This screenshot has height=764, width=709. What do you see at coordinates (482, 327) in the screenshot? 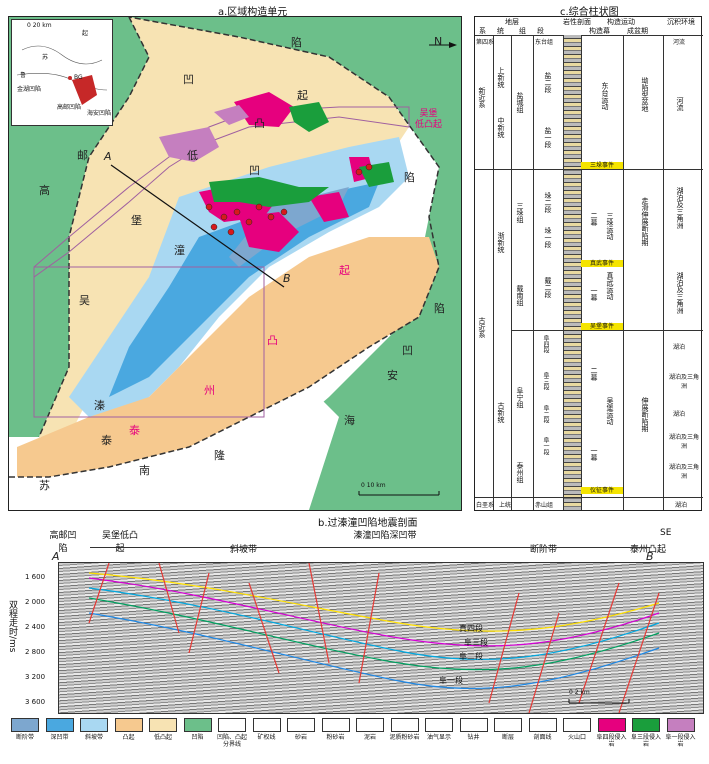
I see `row-paleogene: 古近系` at bounding box center [482, 327].